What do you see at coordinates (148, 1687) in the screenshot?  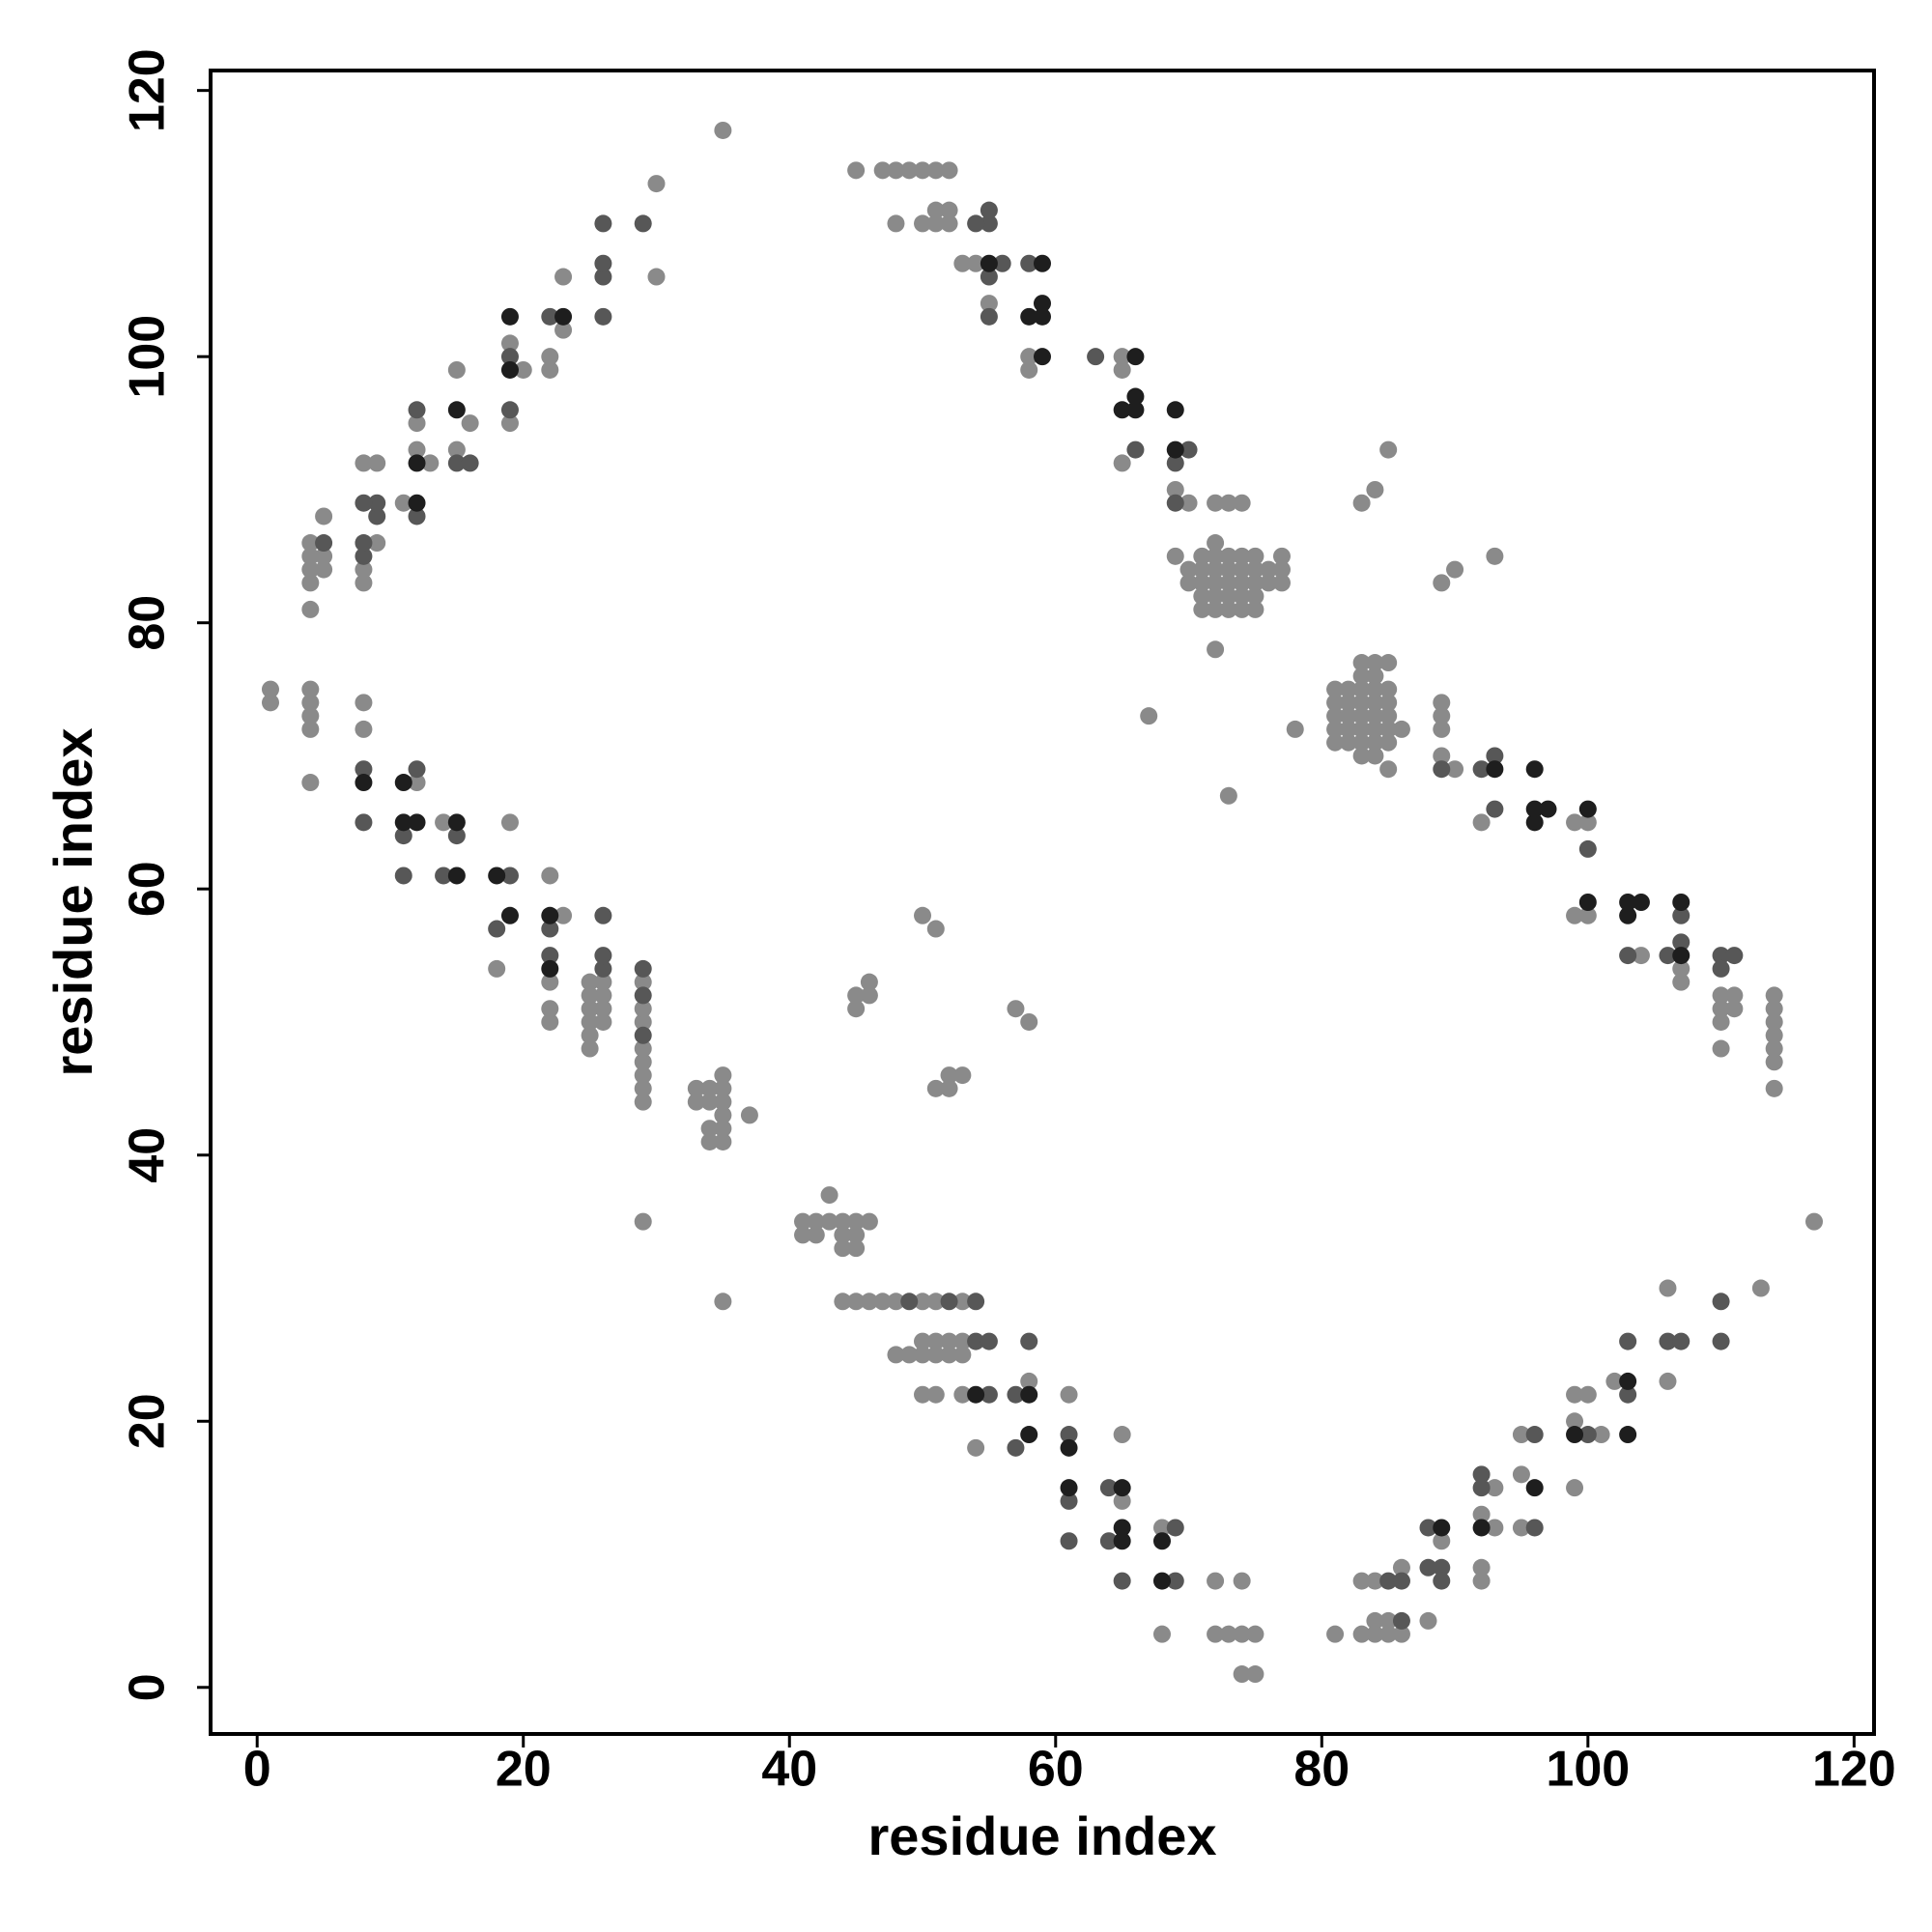 I see `y-tick-label: 0` at bounding box center [148, 1687].